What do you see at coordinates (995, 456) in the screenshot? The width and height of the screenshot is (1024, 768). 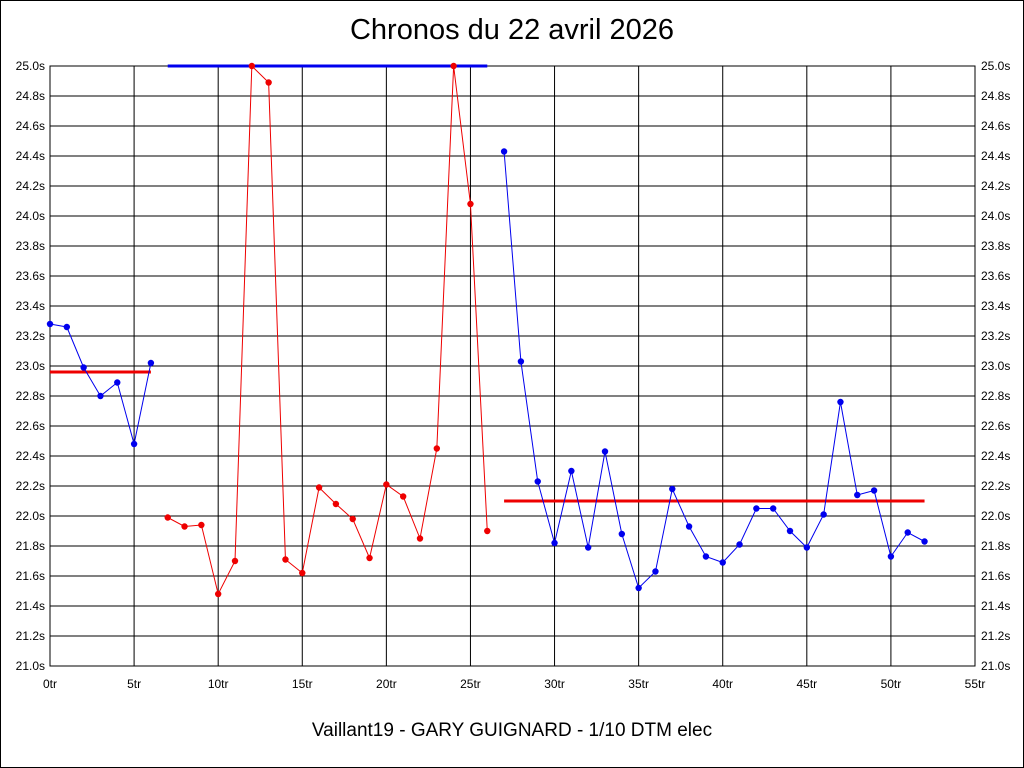 I see `y-tick-label-right: 22.4s` at bounding box center [995, 456].